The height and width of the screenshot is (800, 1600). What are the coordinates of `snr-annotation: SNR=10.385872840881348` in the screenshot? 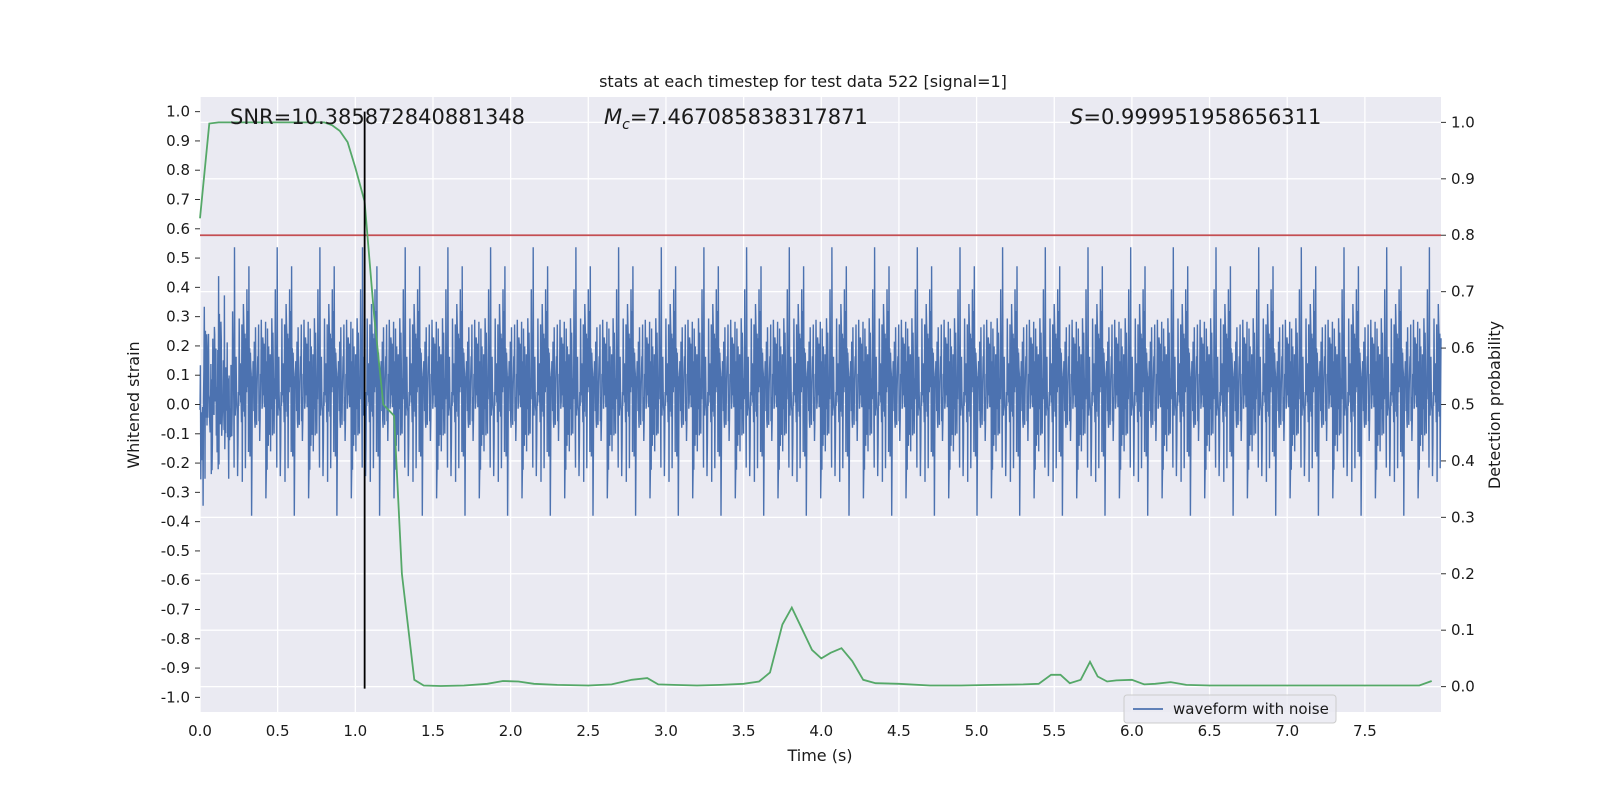 It's located at (377, 117).